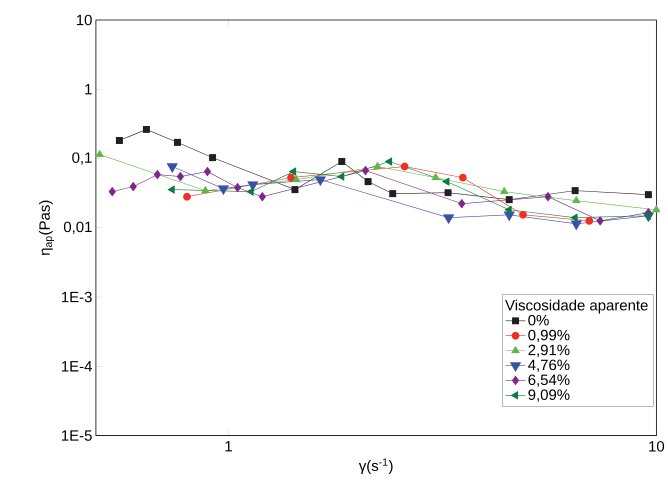  What do you see at coordinates (549, 381) in the screenshot?
I see `legend-label: 6,54%` at bounding box center [549, 381].